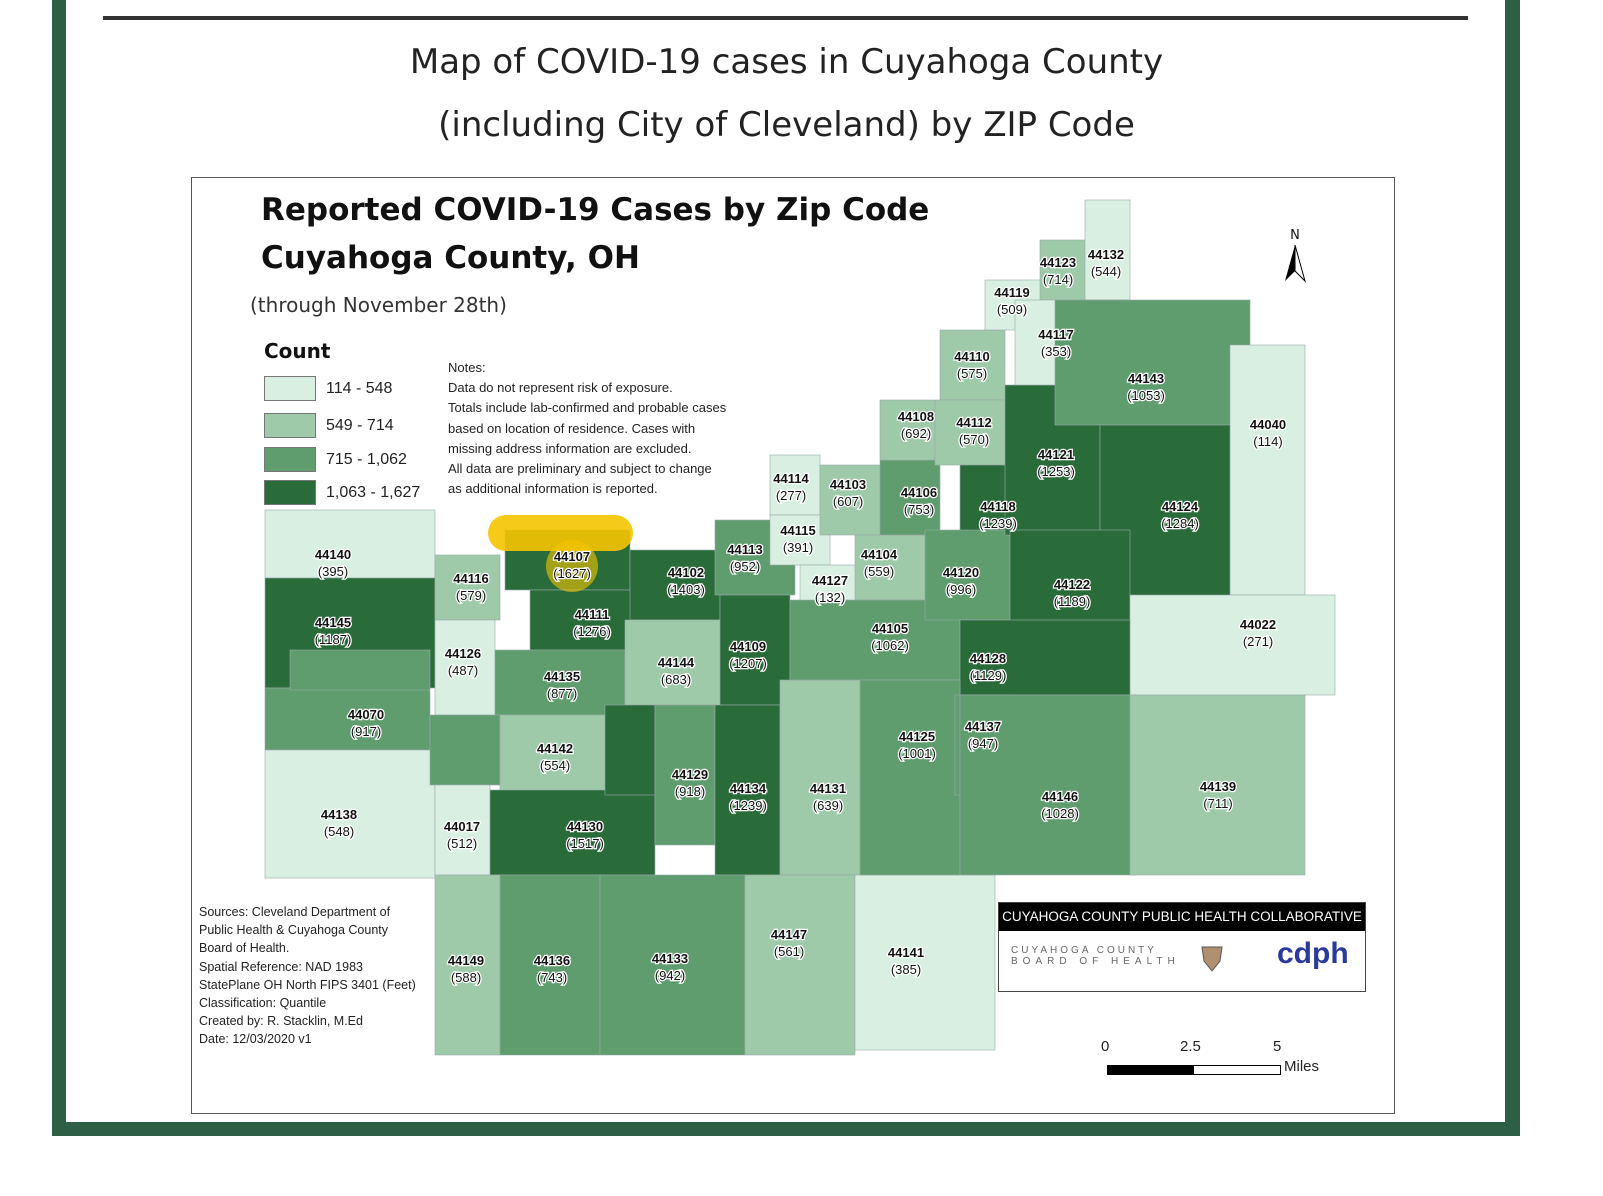 This screenshot has width=1603, height=1196. What do you see at coordinates (1258, 641) in the screenshot?
I see `zip-count-label: (271)` at bounding box center [1258, 641].